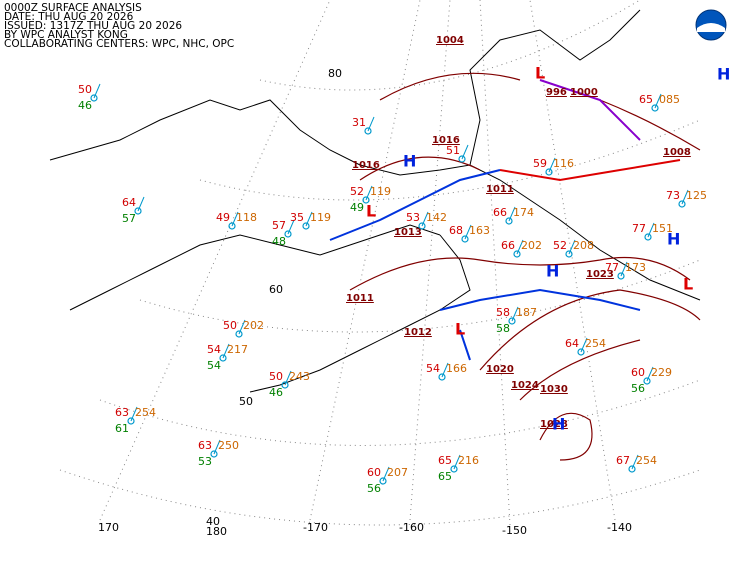 The height and width of the screenshot is (562, 748). What do you see at coordinates (456, 230) in the screenshot?
I see `station-temperature: 68` at bounding box center [456, 230].